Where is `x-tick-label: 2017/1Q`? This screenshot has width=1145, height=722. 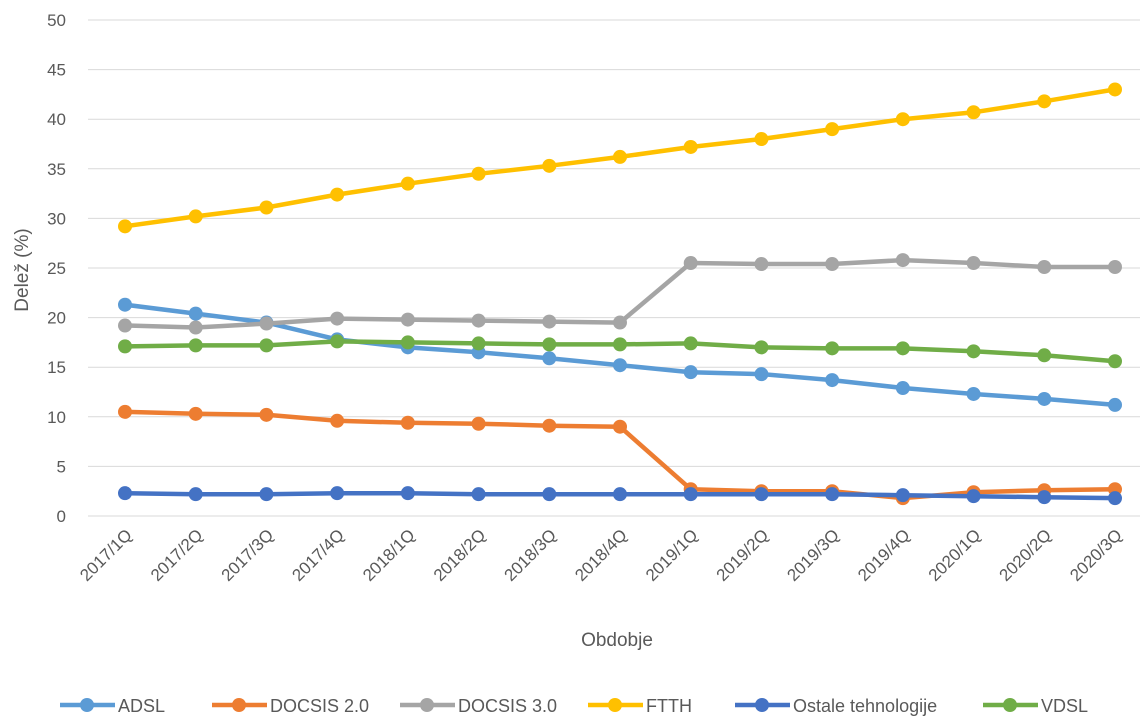 x-tick-label: 2017/1Q is located at coordinates (106, 555).